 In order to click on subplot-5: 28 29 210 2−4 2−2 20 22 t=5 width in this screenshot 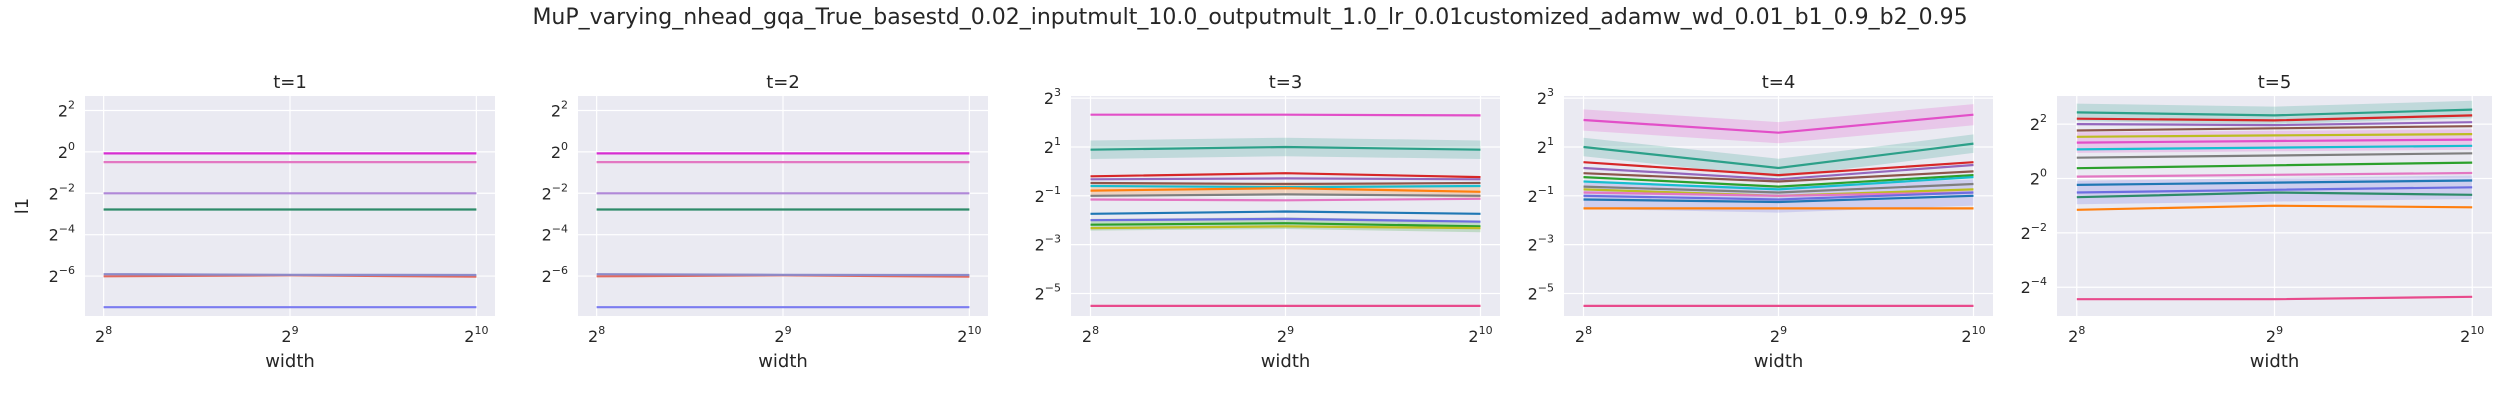, I will do `click(2256, 222)`.